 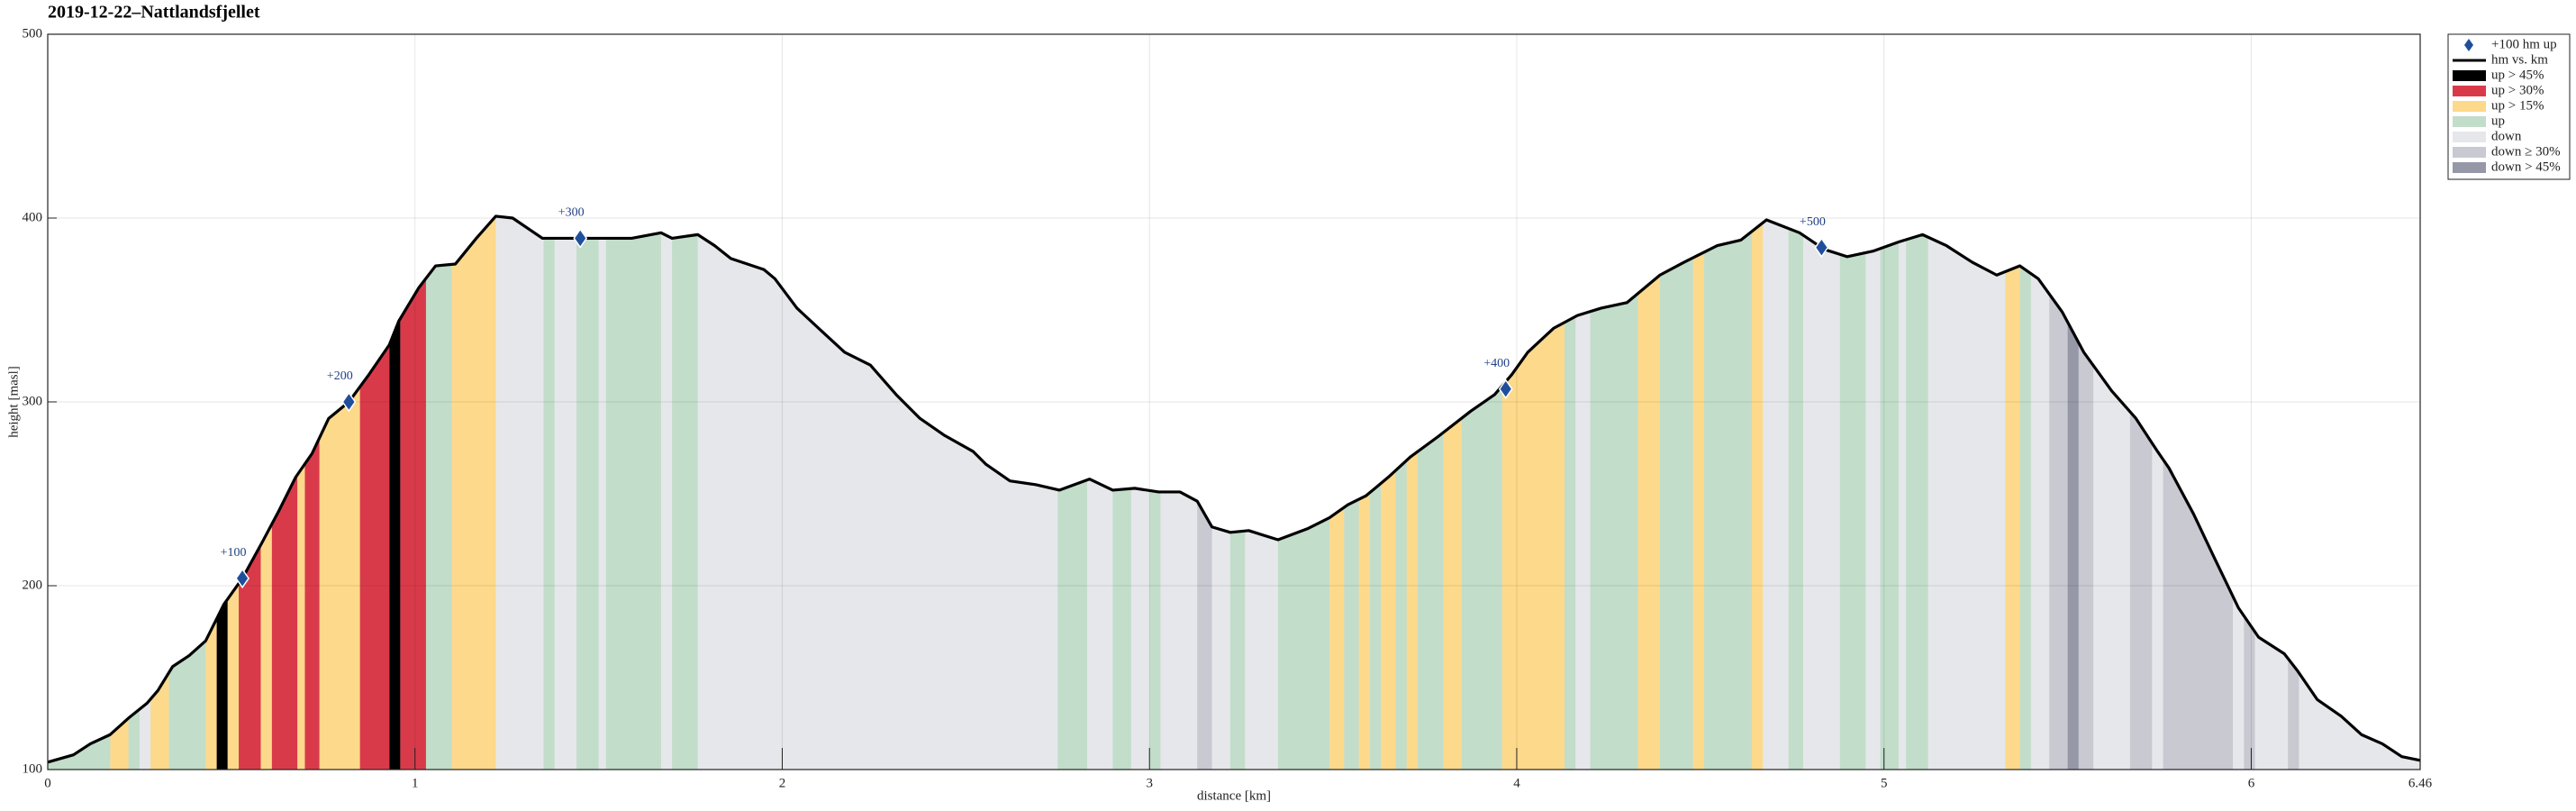 I want to click on y-tick-label: 300, so click(x=33, y=401).